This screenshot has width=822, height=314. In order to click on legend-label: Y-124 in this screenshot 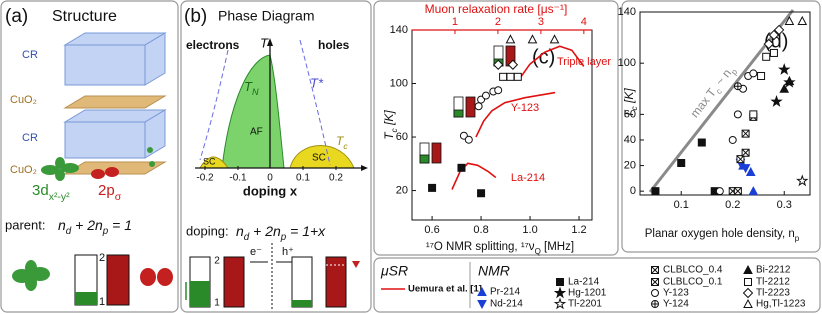, I will do `click(676, 304)`.